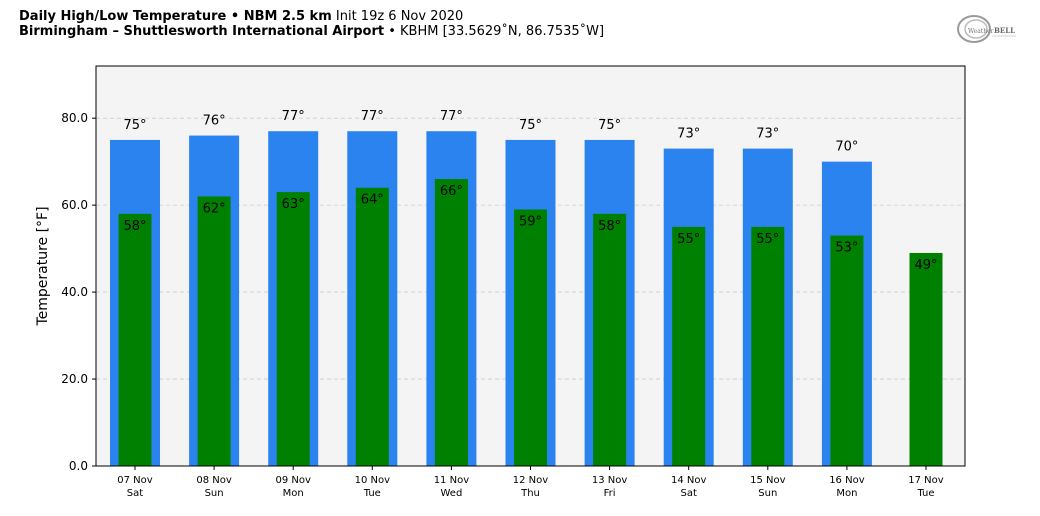  What do you see at coordinates (531, 480) in the screenshot?
I see `x-tick-date: 12 Nov` at bounding box center [531, 480].